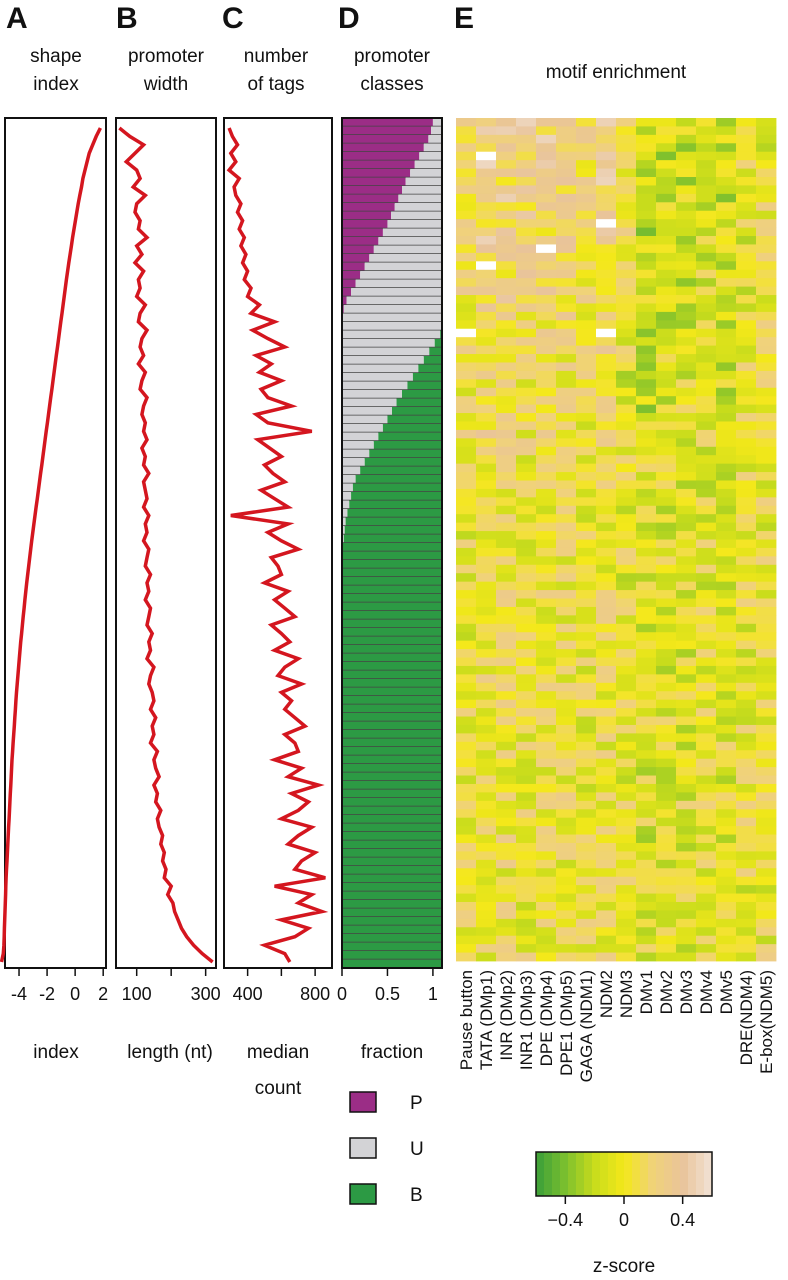 Image resolution: width=788 pixels, height=1280 pixels. What do you see at coordinates (624, 1266) in the screenshot?
I see `colorbar-label: z-score` at bounding box center [624, 1266].